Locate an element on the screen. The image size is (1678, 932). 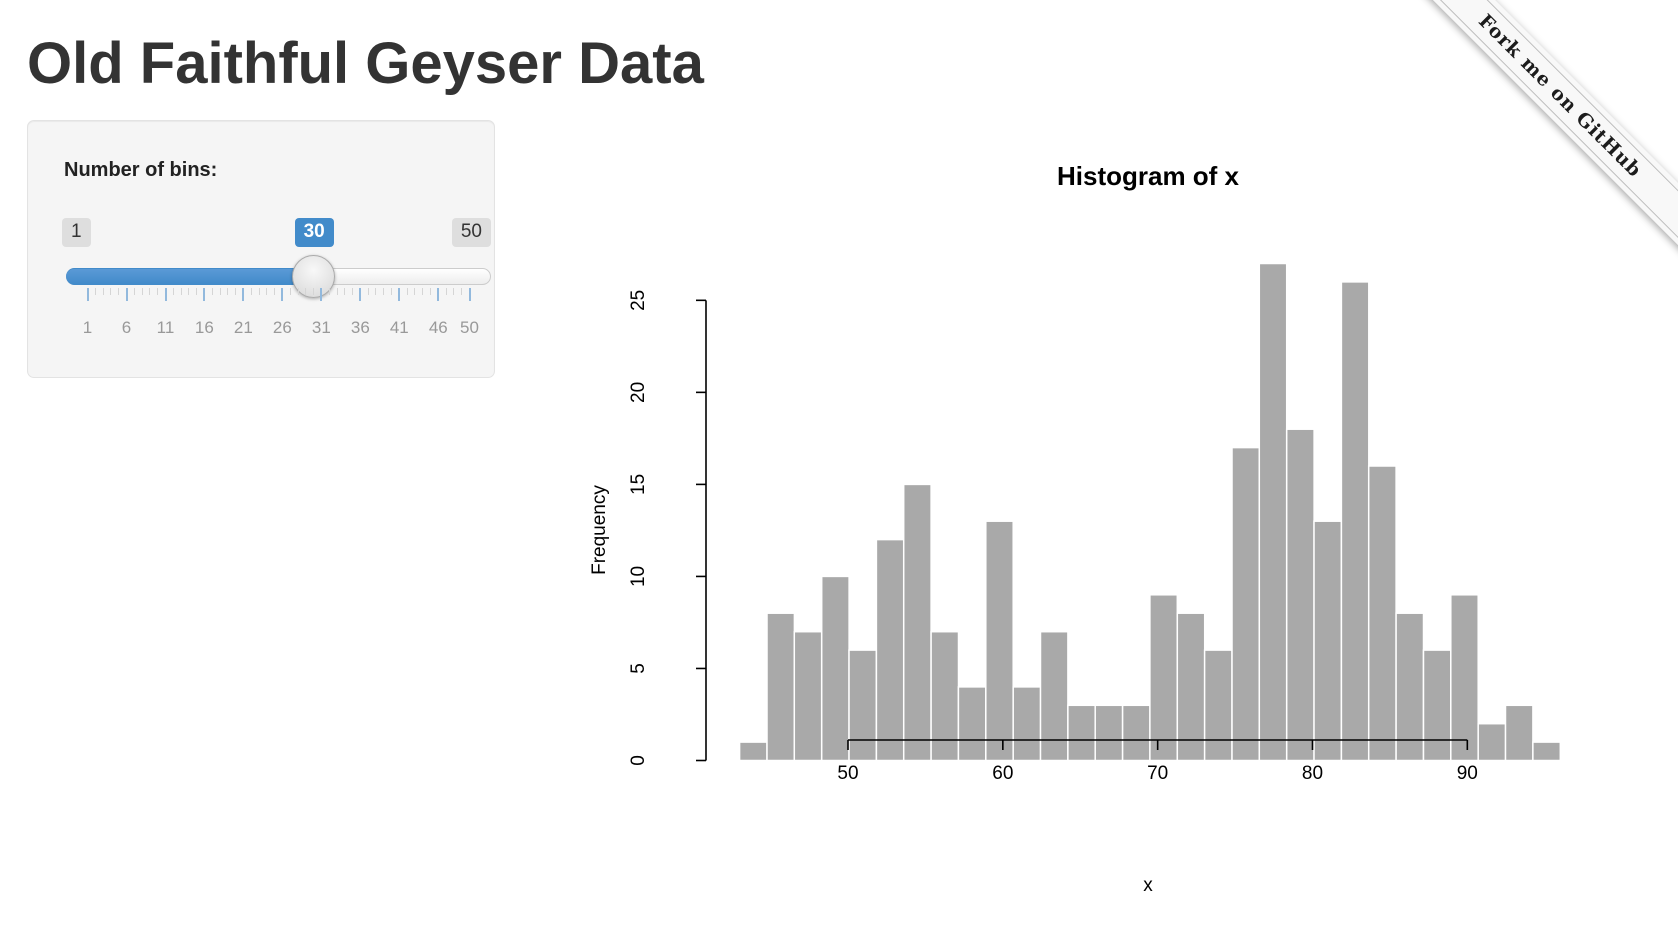
slider-grid-label: 16 is located at coordinates (204, 327).